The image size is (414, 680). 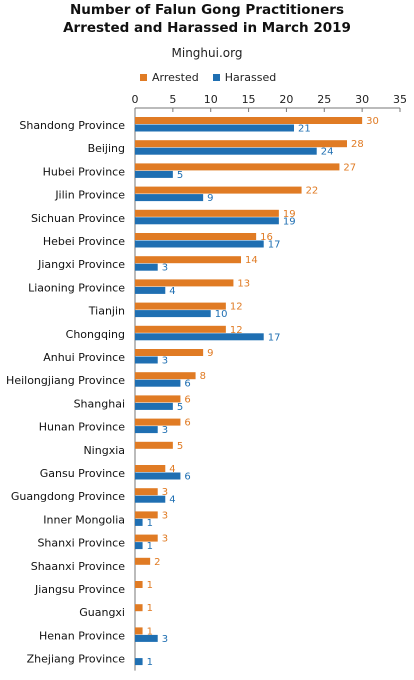 I want to click on category-label: Gansu Province, so click(x=82, y=473).